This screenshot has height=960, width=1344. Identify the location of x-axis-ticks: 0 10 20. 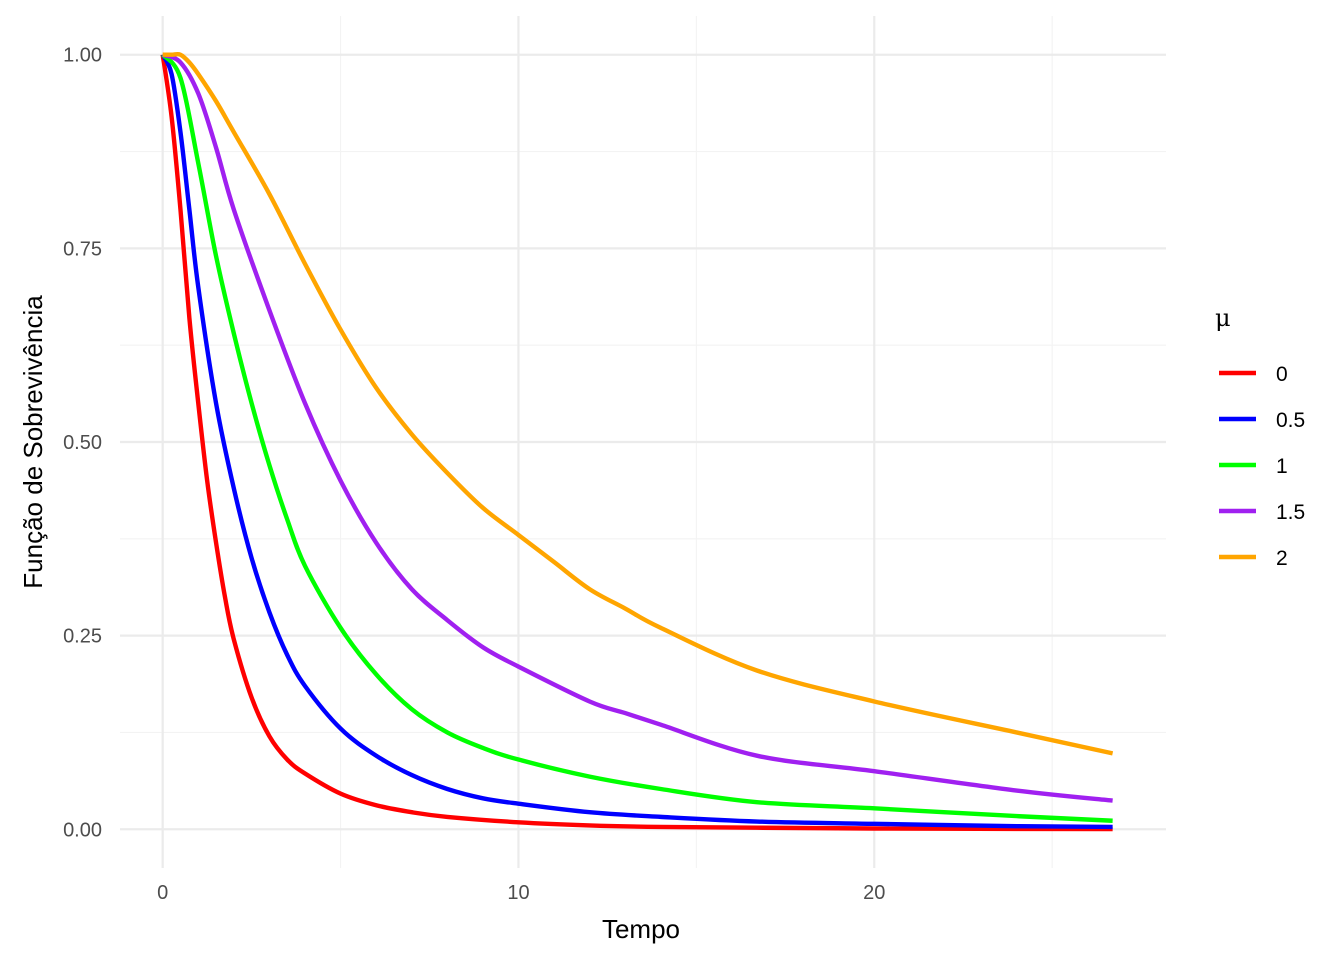
(521, 893).